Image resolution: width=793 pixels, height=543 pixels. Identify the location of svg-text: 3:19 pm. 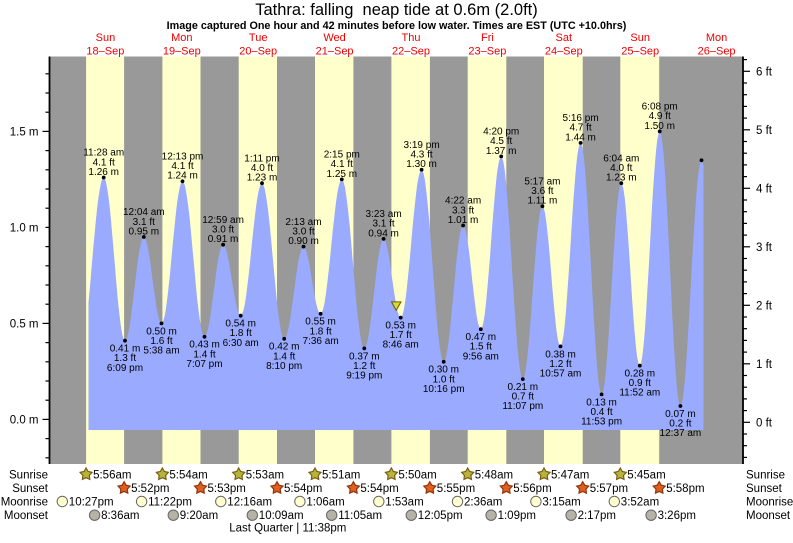
(422, 145).